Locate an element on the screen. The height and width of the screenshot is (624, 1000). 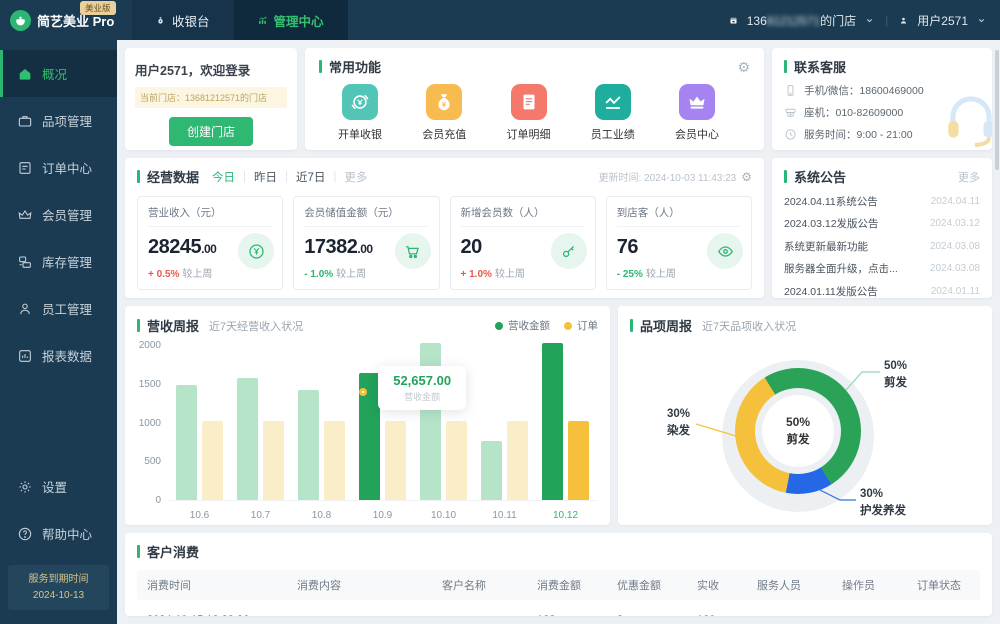
quick-action-checkout: 开单收银 is located at coordinates (360, 113).